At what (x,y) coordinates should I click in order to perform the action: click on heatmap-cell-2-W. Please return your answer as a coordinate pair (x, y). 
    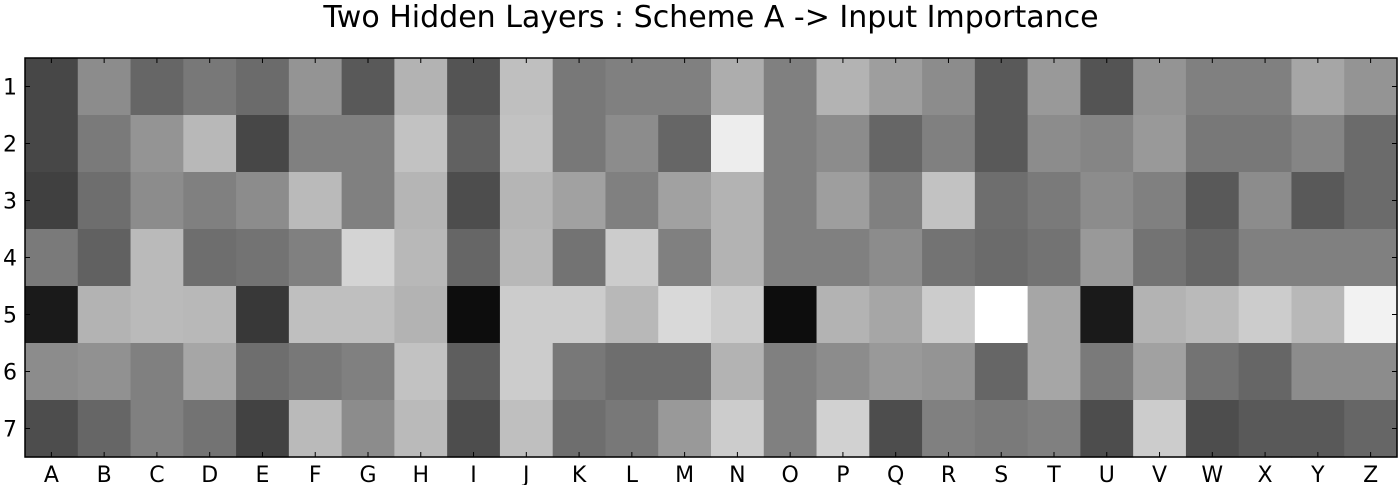
    Looking at the image, I should click on (1212, 144).